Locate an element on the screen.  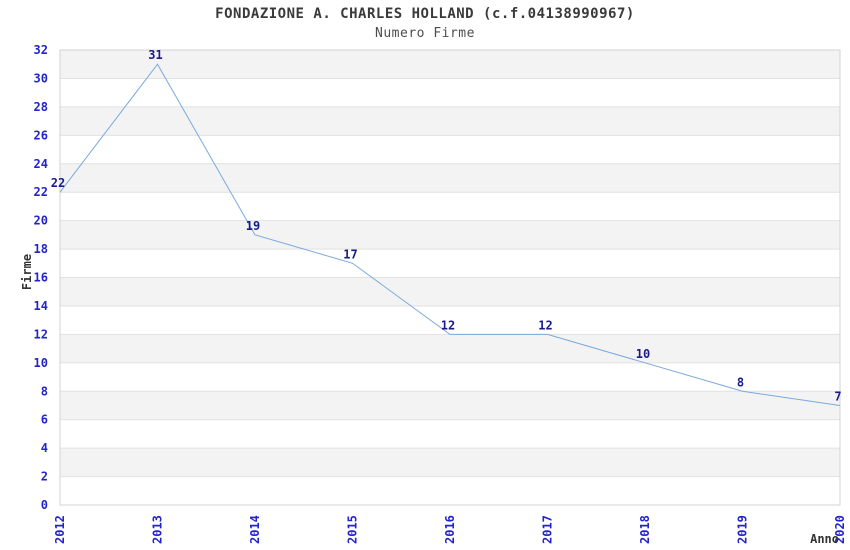
x-tick-label: 2012 is located at coordinates (60, 529).